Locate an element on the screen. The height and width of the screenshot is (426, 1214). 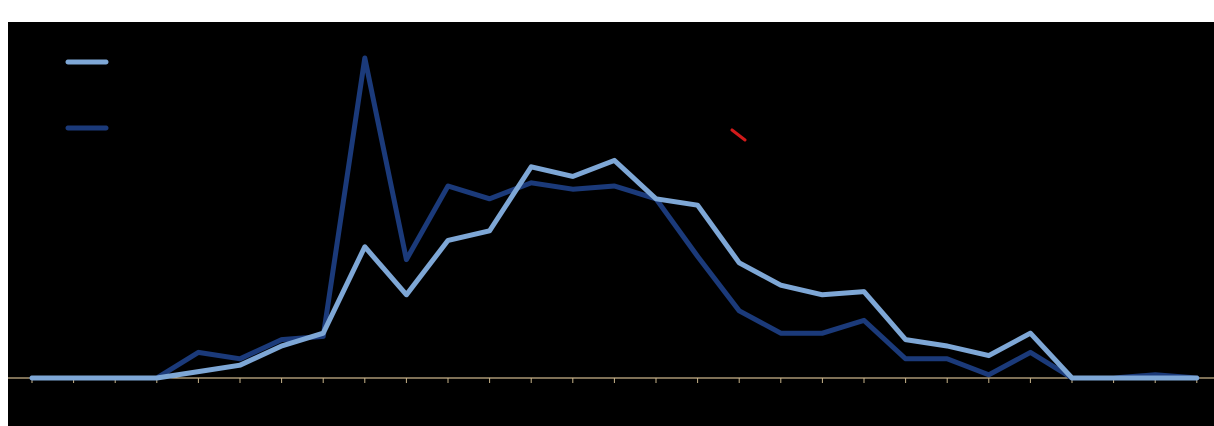
legend is located at coordinates (87, 95).